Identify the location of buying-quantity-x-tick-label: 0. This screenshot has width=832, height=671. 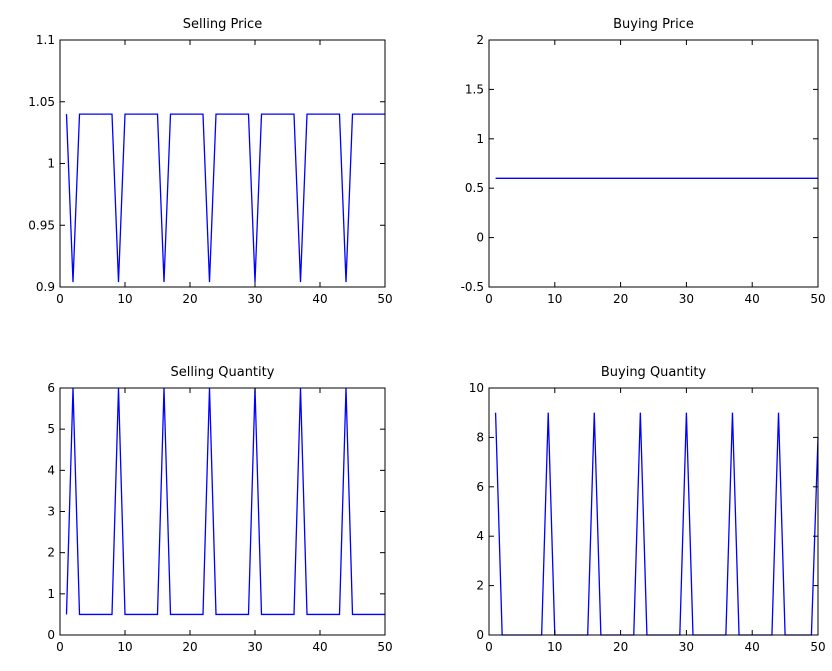
(489, 647).